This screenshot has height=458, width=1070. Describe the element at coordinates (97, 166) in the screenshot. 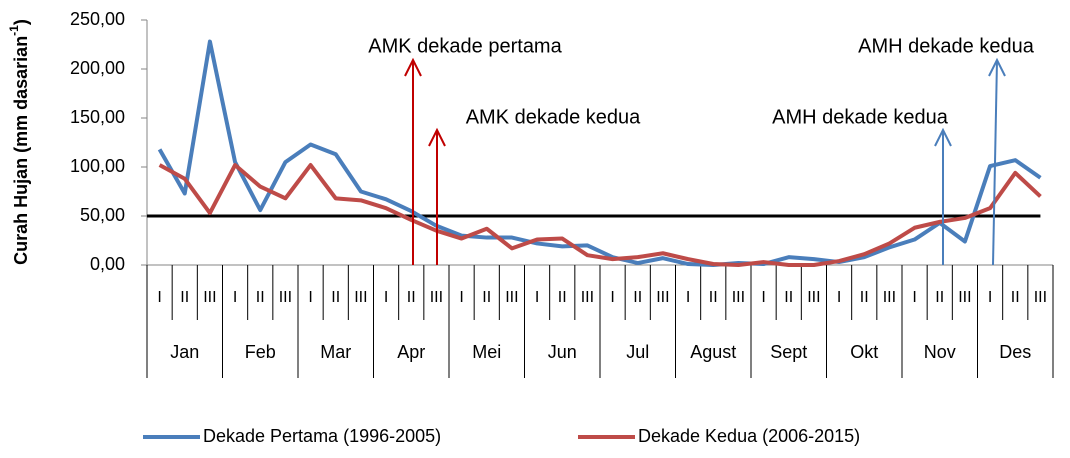

I see `y-tick-label: 100,00` at that location.